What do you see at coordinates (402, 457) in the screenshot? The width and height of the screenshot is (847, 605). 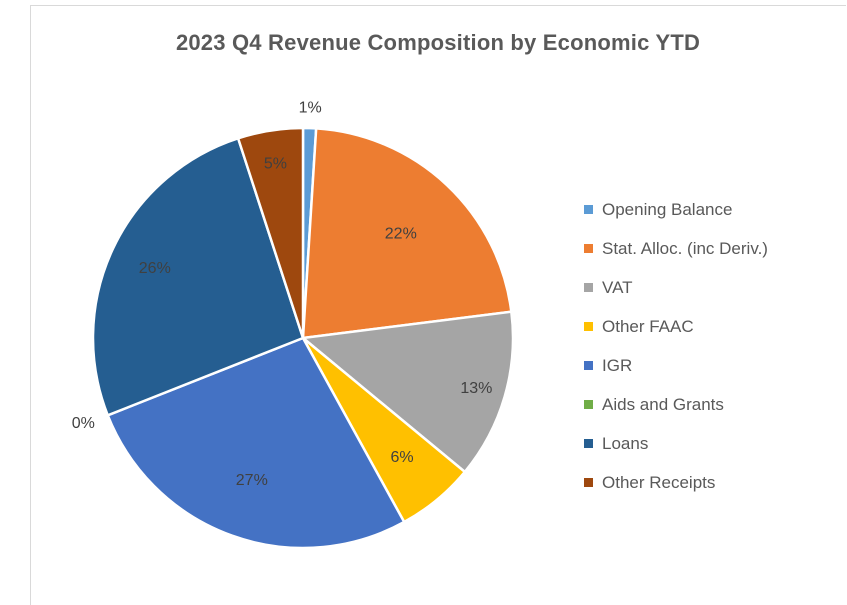 I see `data-label-other-faac: 6%` at bounding box center [402, 457].